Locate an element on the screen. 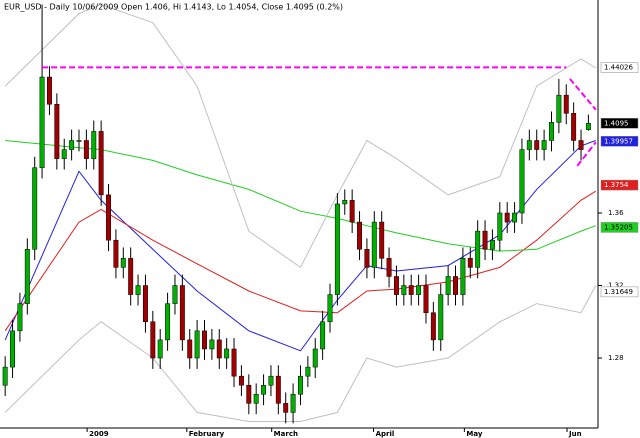  price-label: 1.39957 is located at coordinates (618, 141).